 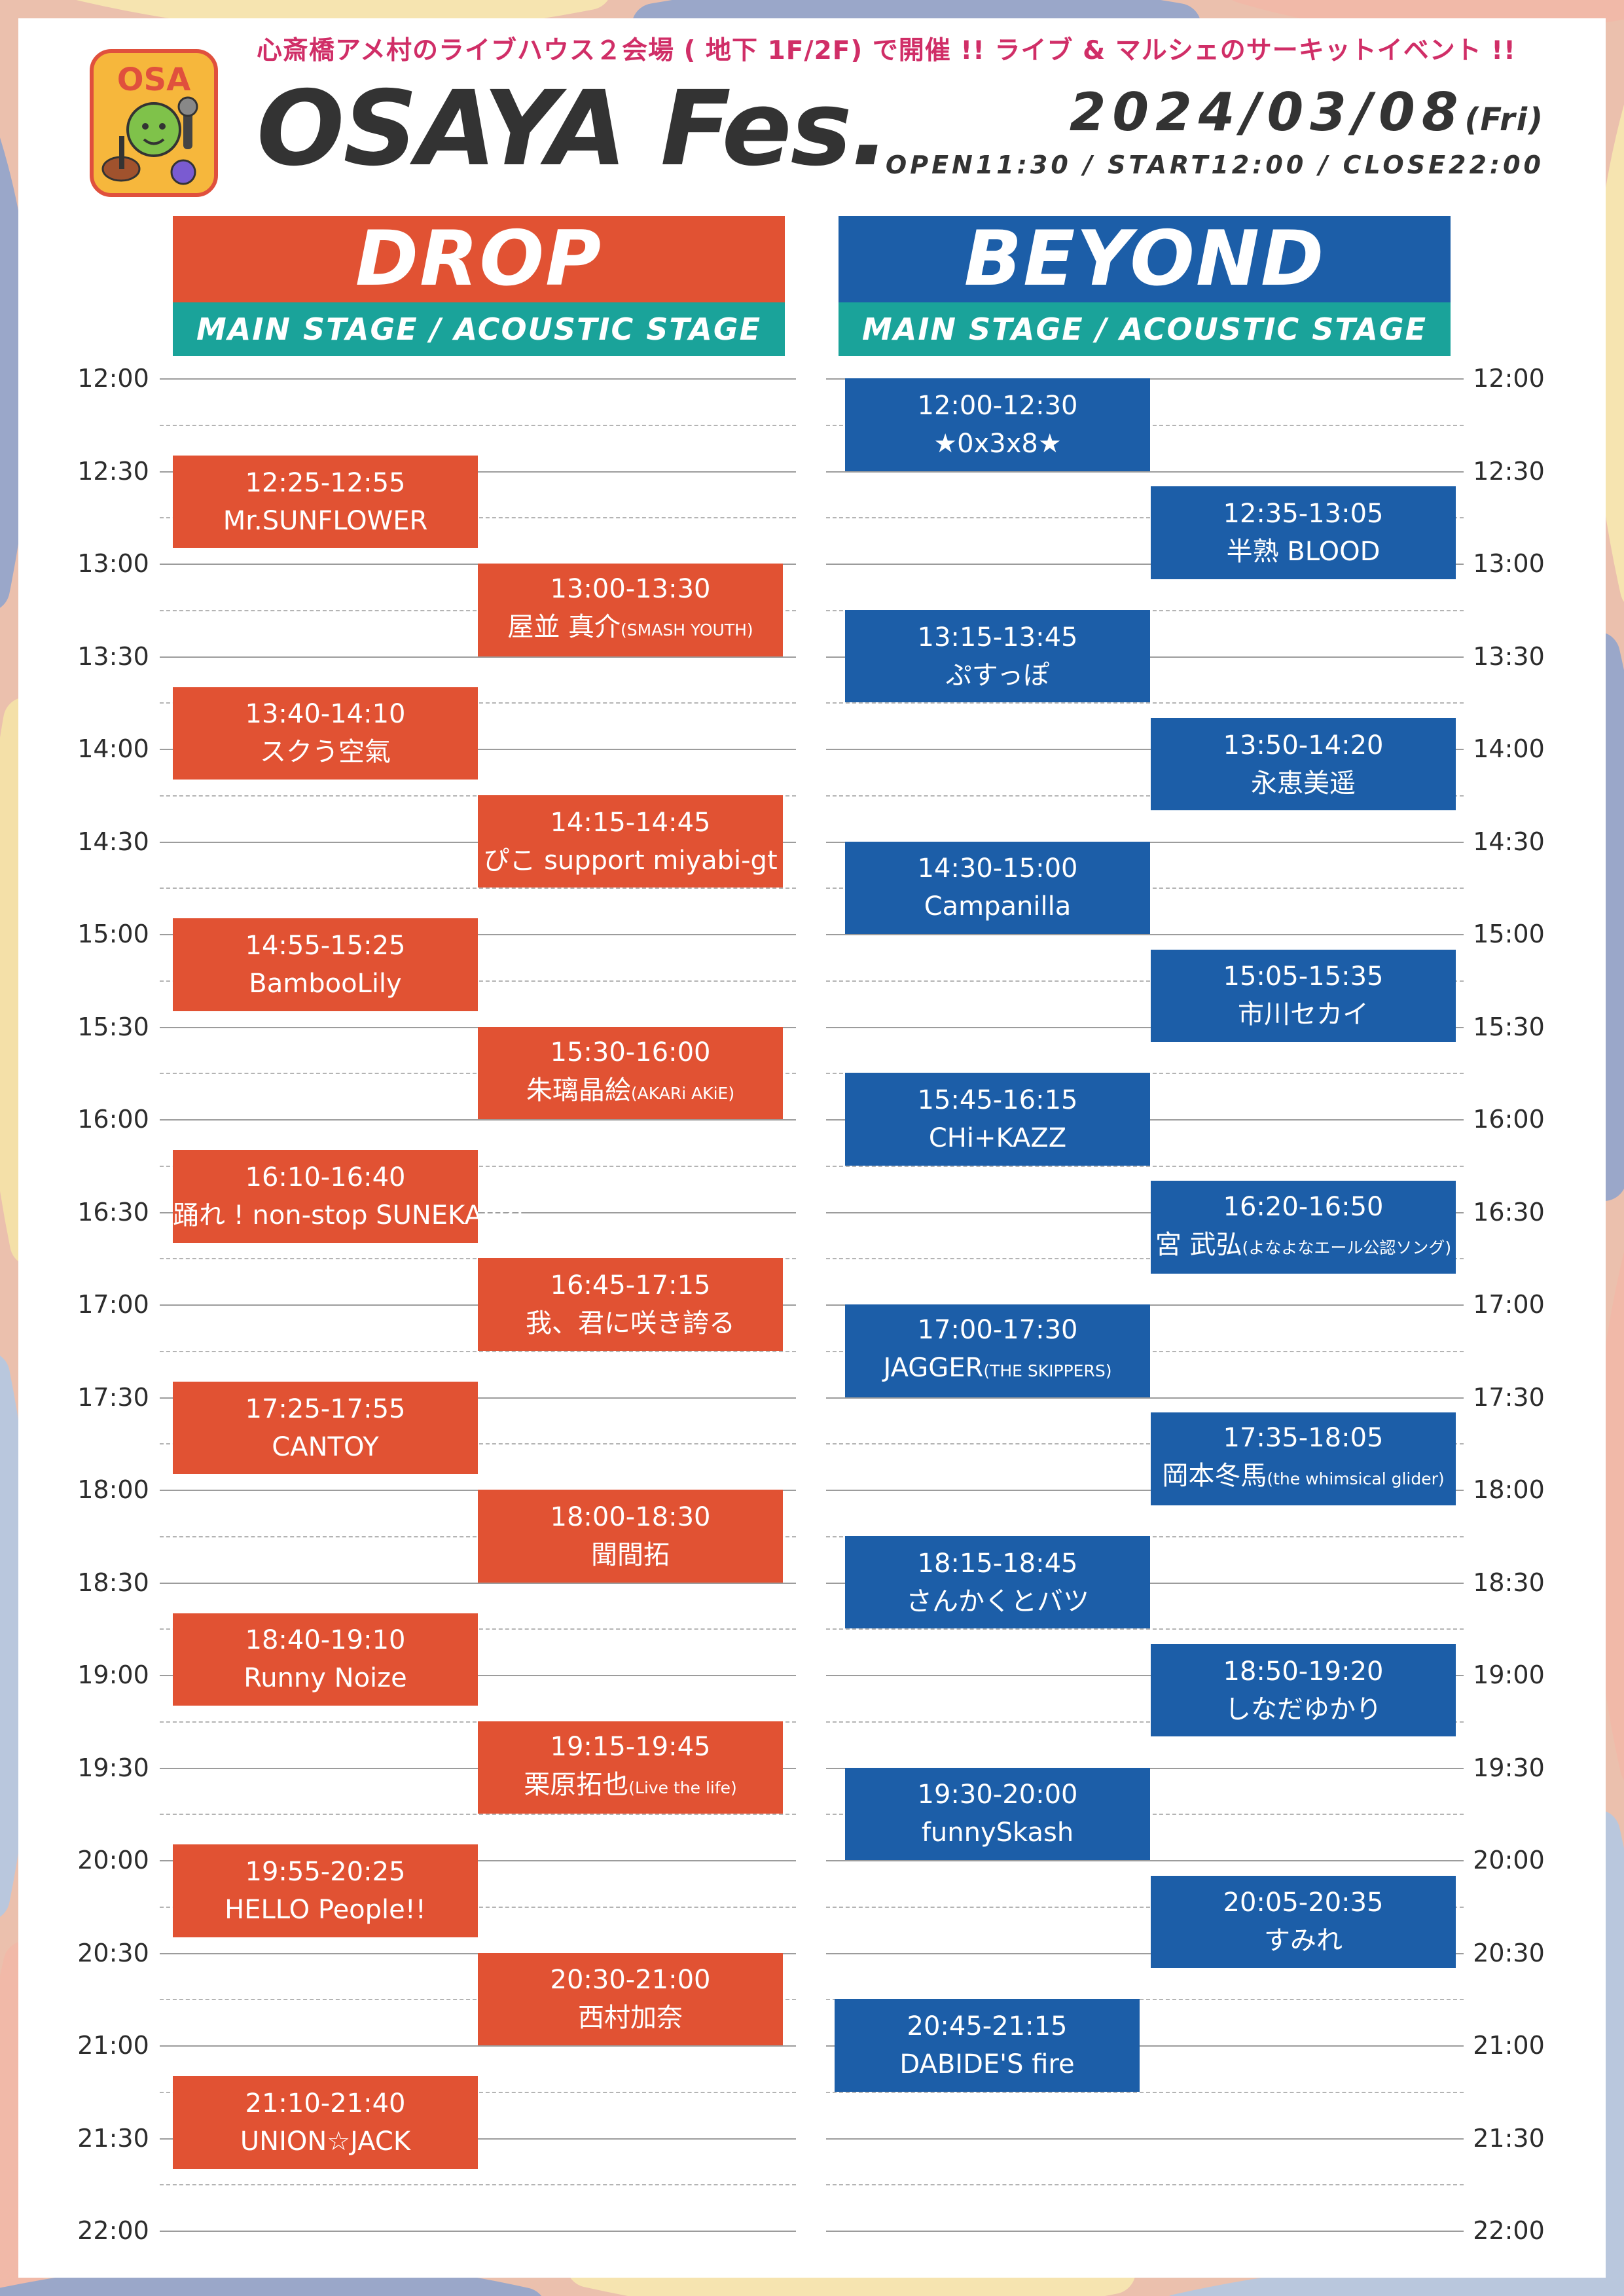 I want to click on time-label-left: 18:00, so click(x=113, y=1489).